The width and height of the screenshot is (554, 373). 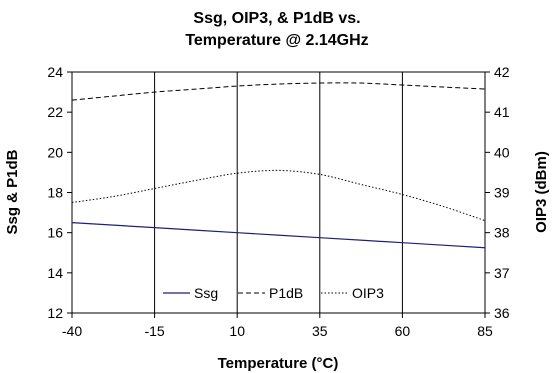 I want to click on y-left-tick-label: 22, so click(x=55, y=112).